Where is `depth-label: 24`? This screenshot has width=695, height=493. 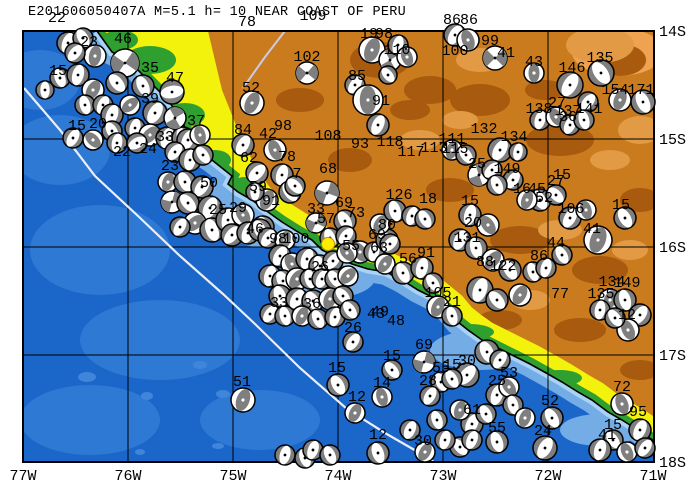
depth-label: 24 is located at coordinates (543, 431).